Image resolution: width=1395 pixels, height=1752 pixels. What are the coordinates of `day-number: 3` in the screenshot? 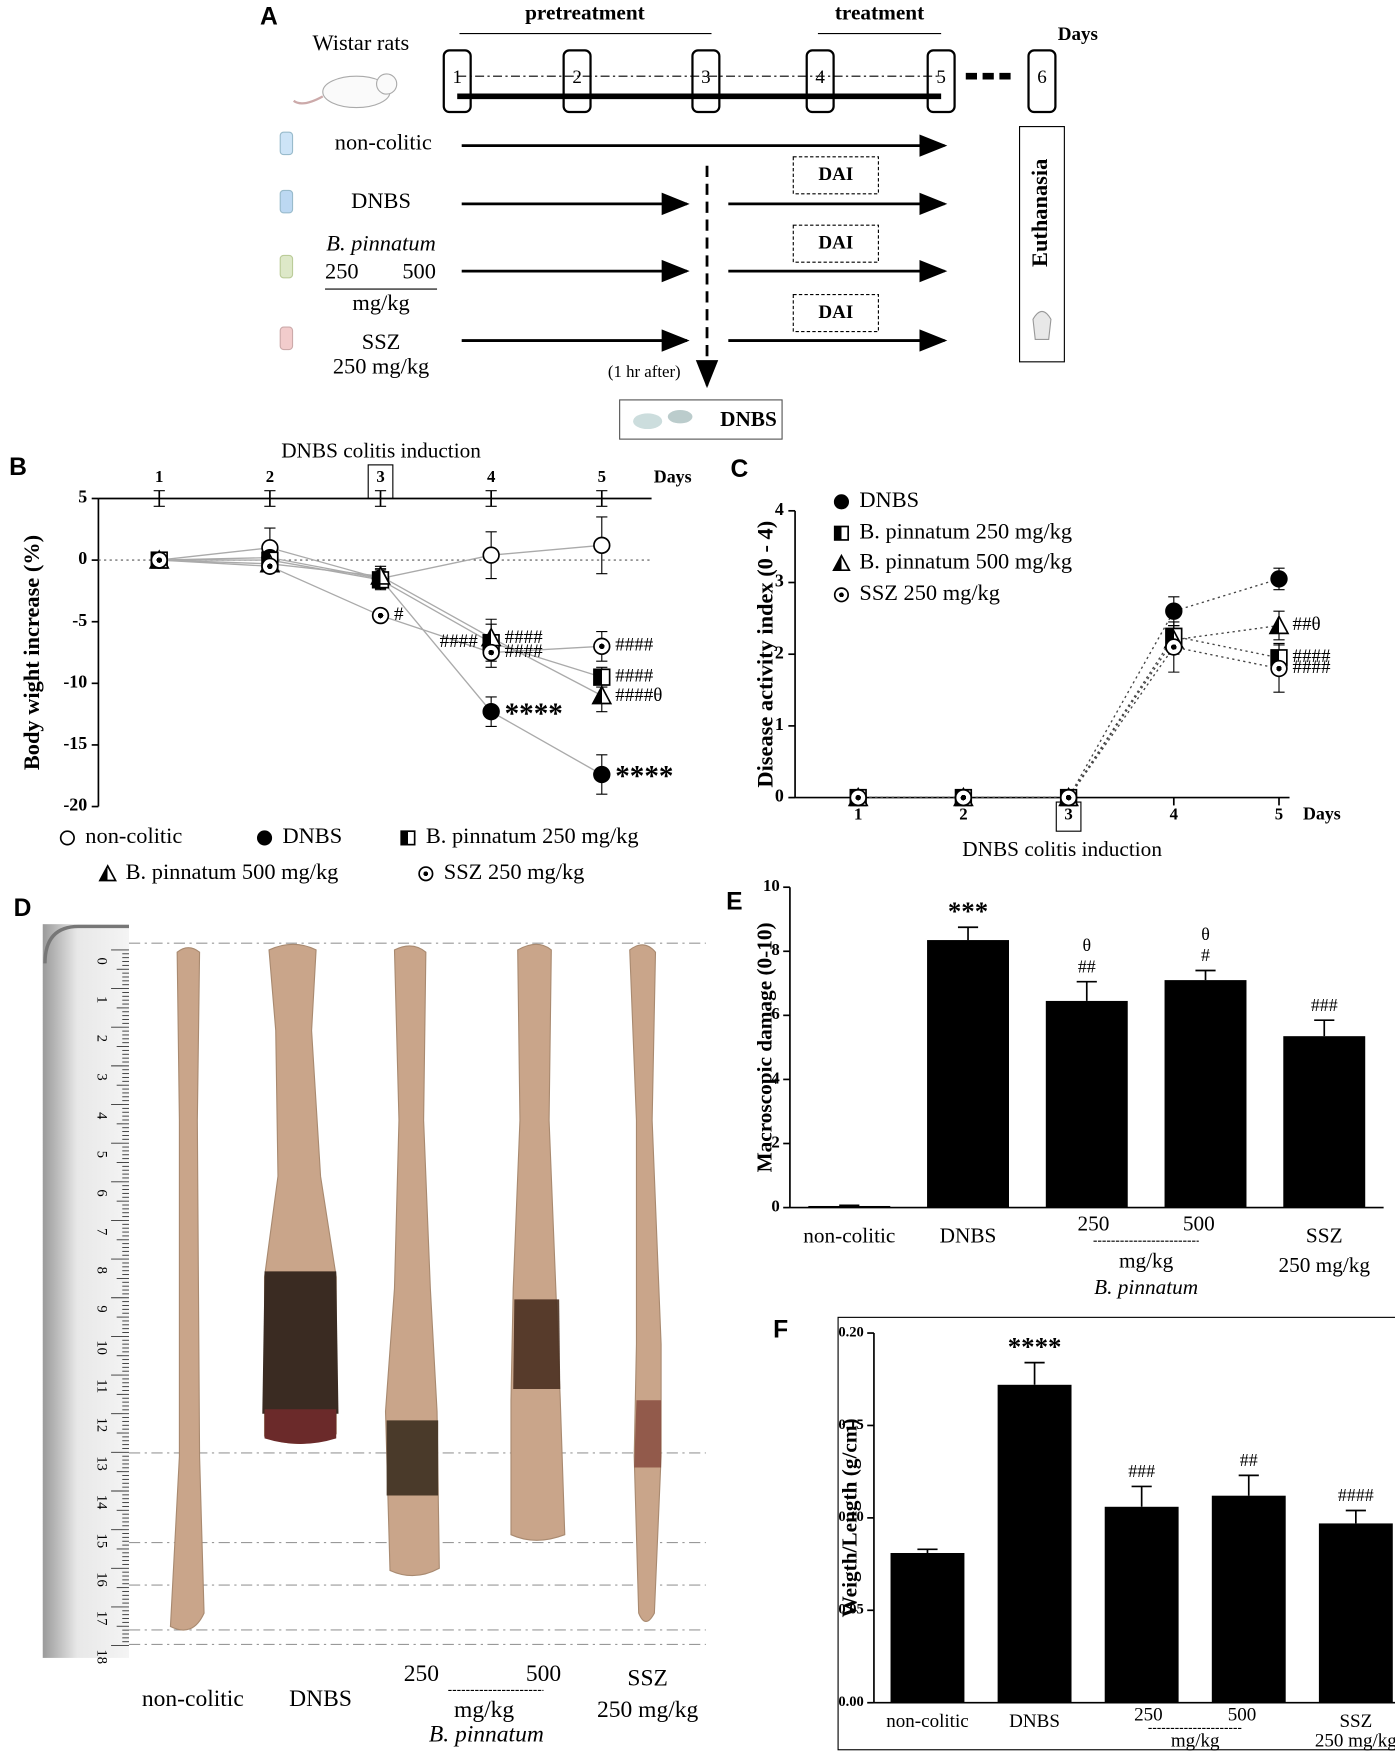 It's located at (706, 77).